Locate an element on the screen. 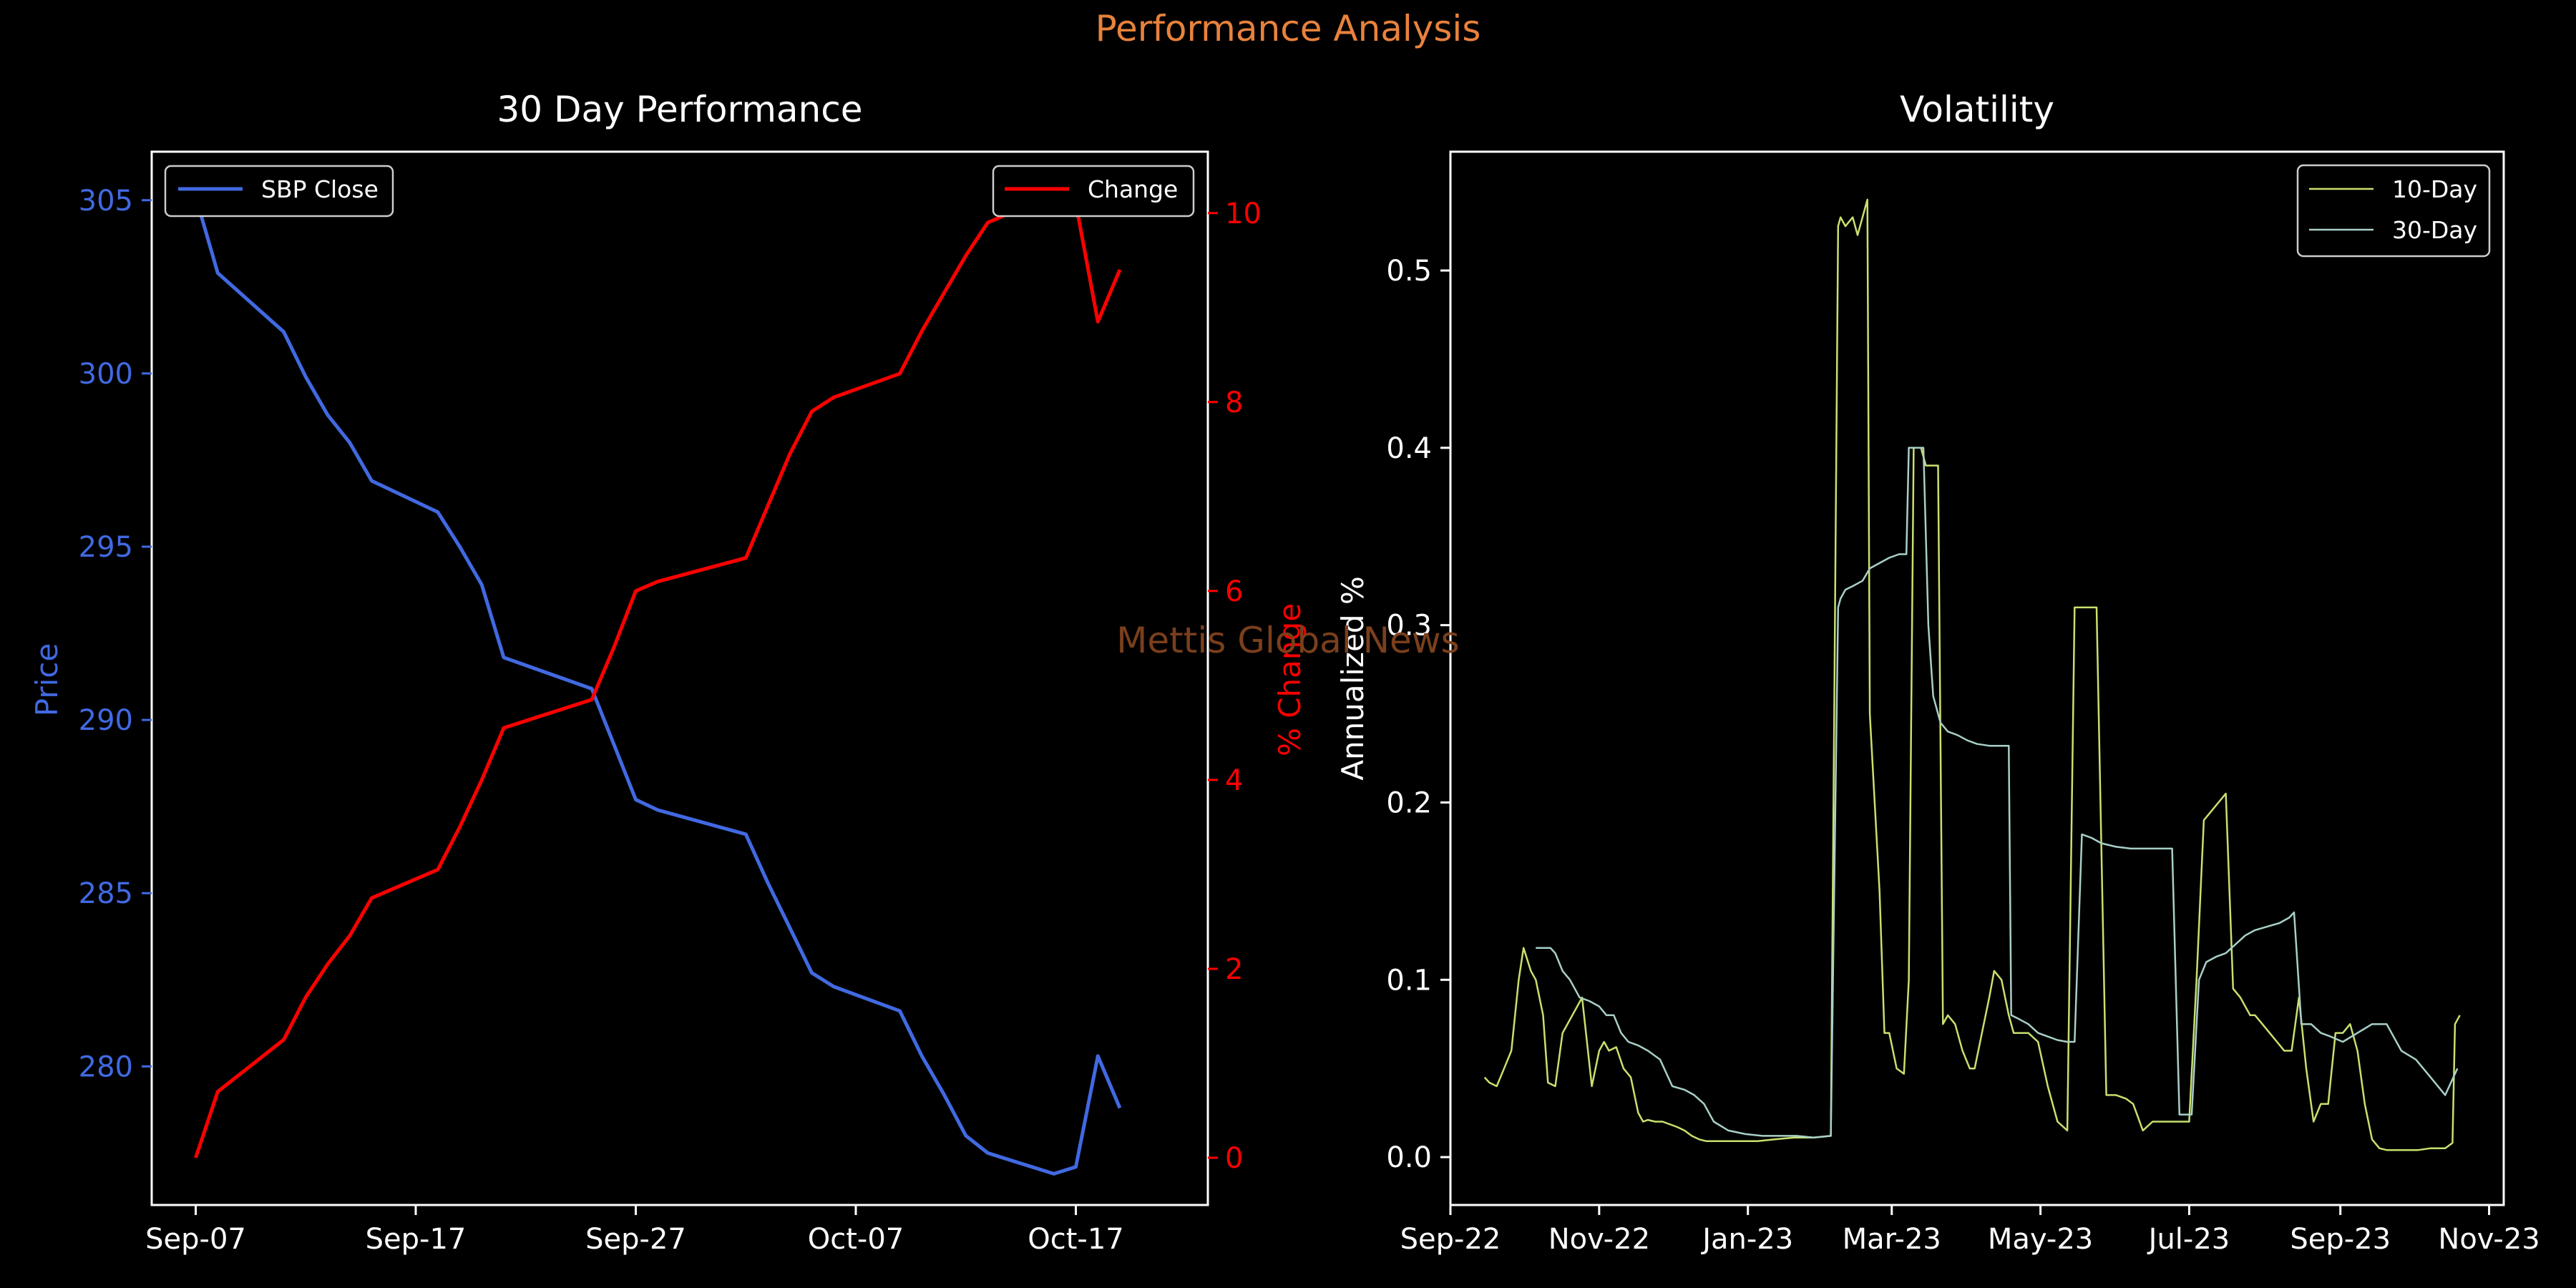  right-chart-y-axis: 0.0 0.1 0.2 0.3 0.4 0.5 is located at coordinates (1418, 714).